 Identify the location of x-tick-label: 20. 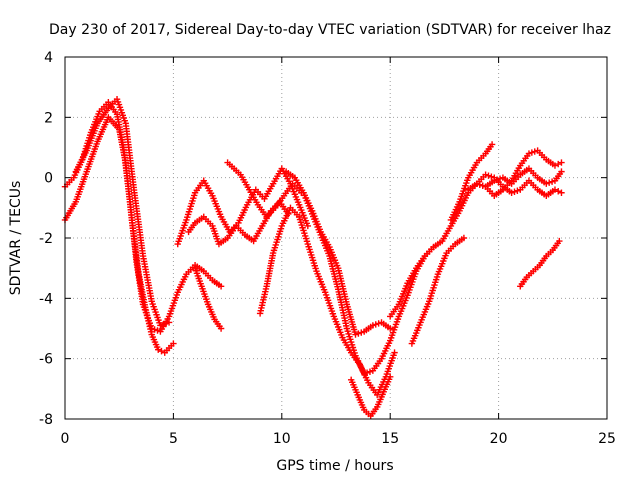
(499, 439).